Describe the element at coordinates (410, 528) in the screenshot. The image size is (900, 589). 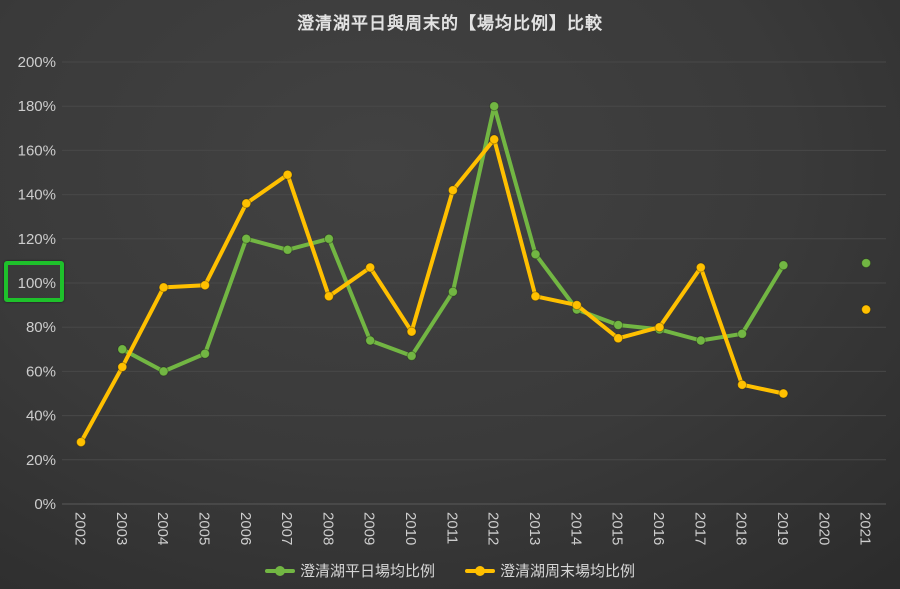
I see `x-axis-label: 2010` at that location.